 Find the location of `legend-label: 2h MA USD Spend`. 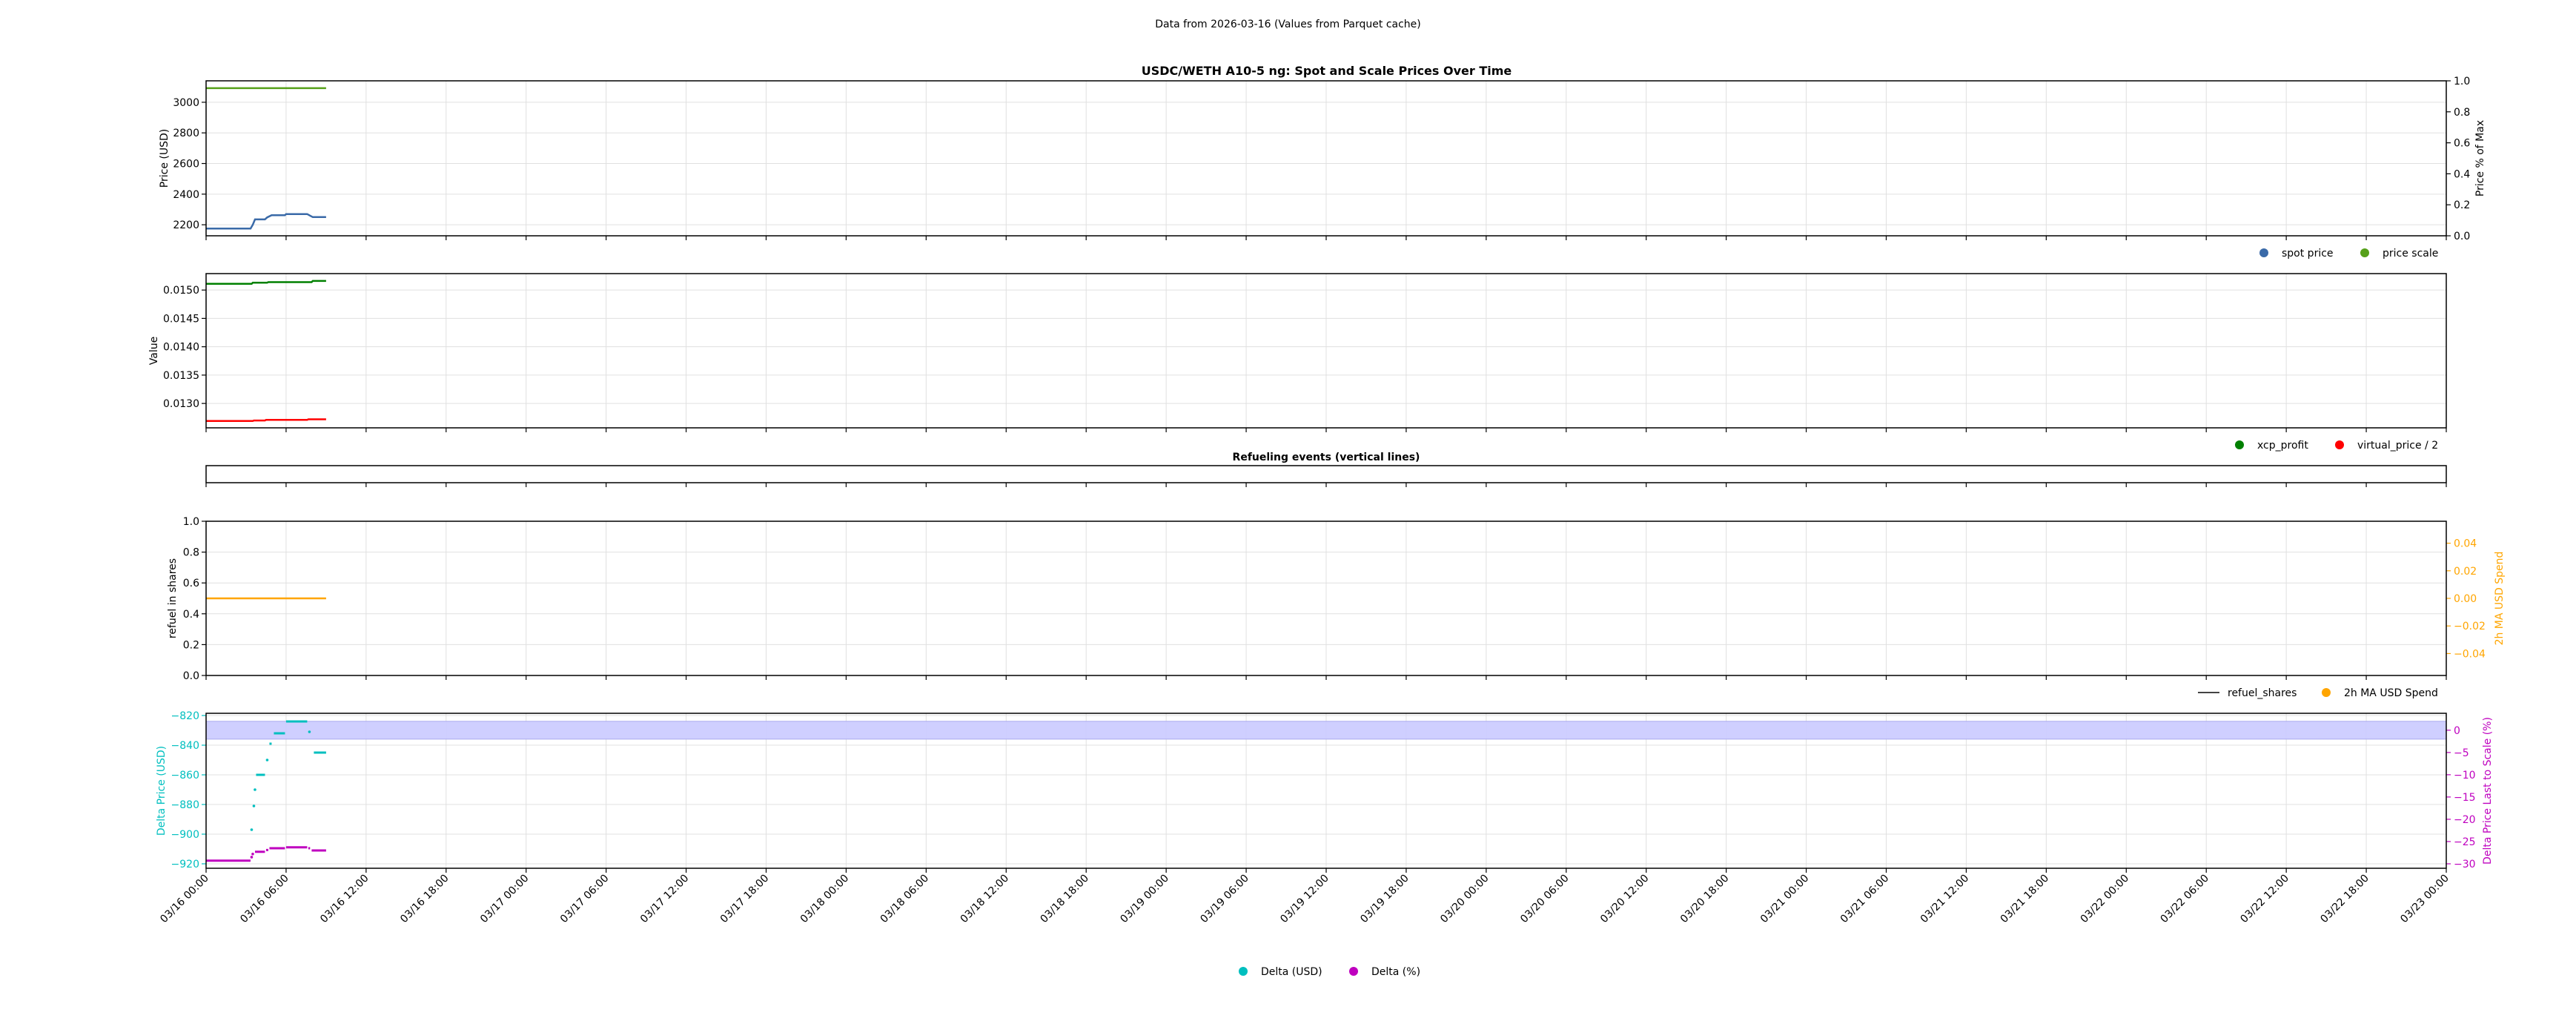

legend-label: 2h MA USD Spend is located at coordinates (2391, 693).